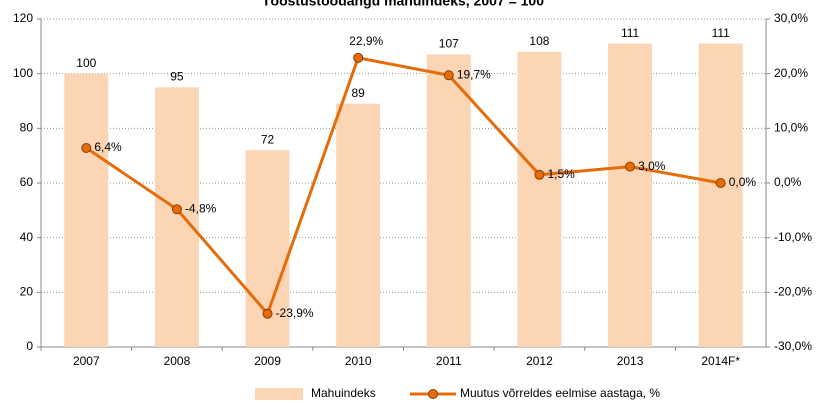  Describe the element at coordinates (108, 147) in the screenshot. I see `line-label: 6,4%` at that location.